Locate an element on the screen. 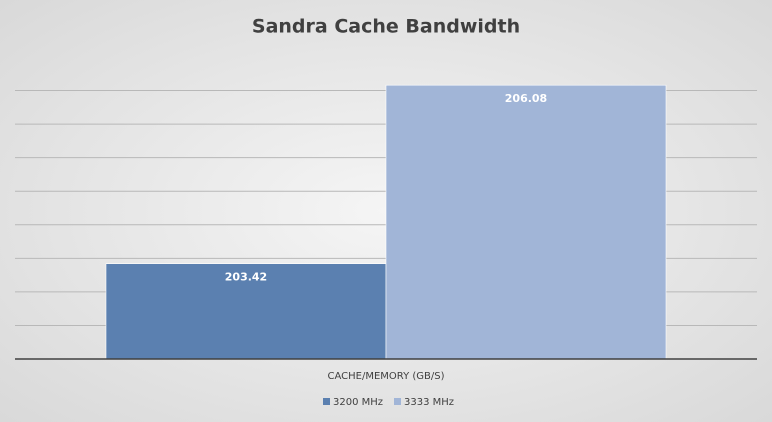 The height and width of the screenshot is (422, 772). chart-title: Sandra Cache Bandwidth is located at coordinates (386, 27).